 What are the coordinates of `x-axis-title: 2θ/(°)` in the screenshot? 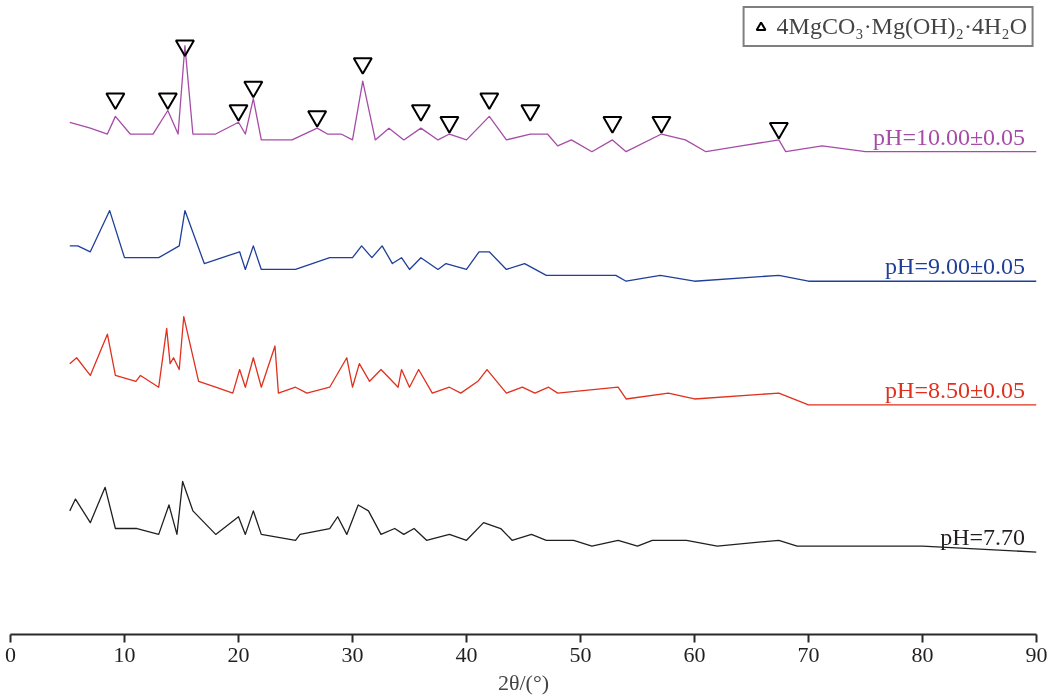 It's located at (523, 682).